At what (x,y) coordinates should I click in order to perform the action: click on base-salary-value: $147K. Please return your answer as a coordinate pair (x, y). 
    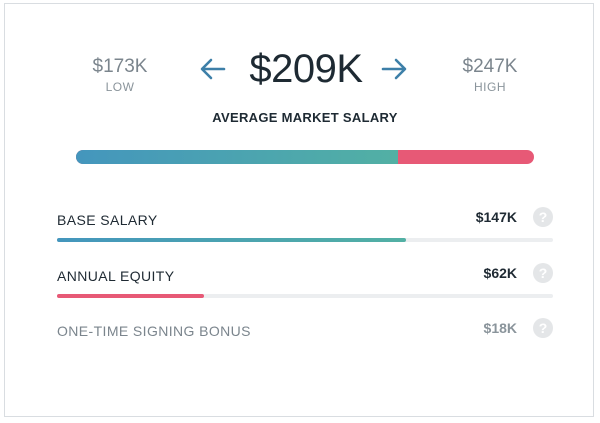
    Looking at the image, I should click on (496, 217).